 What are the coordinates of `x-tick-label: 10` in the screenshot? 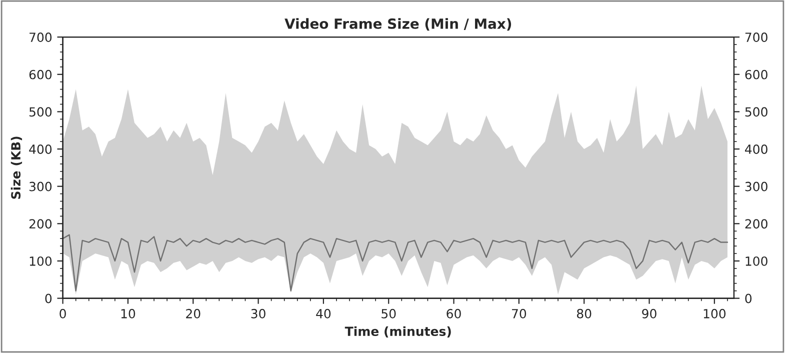 It's located at (128, 313).